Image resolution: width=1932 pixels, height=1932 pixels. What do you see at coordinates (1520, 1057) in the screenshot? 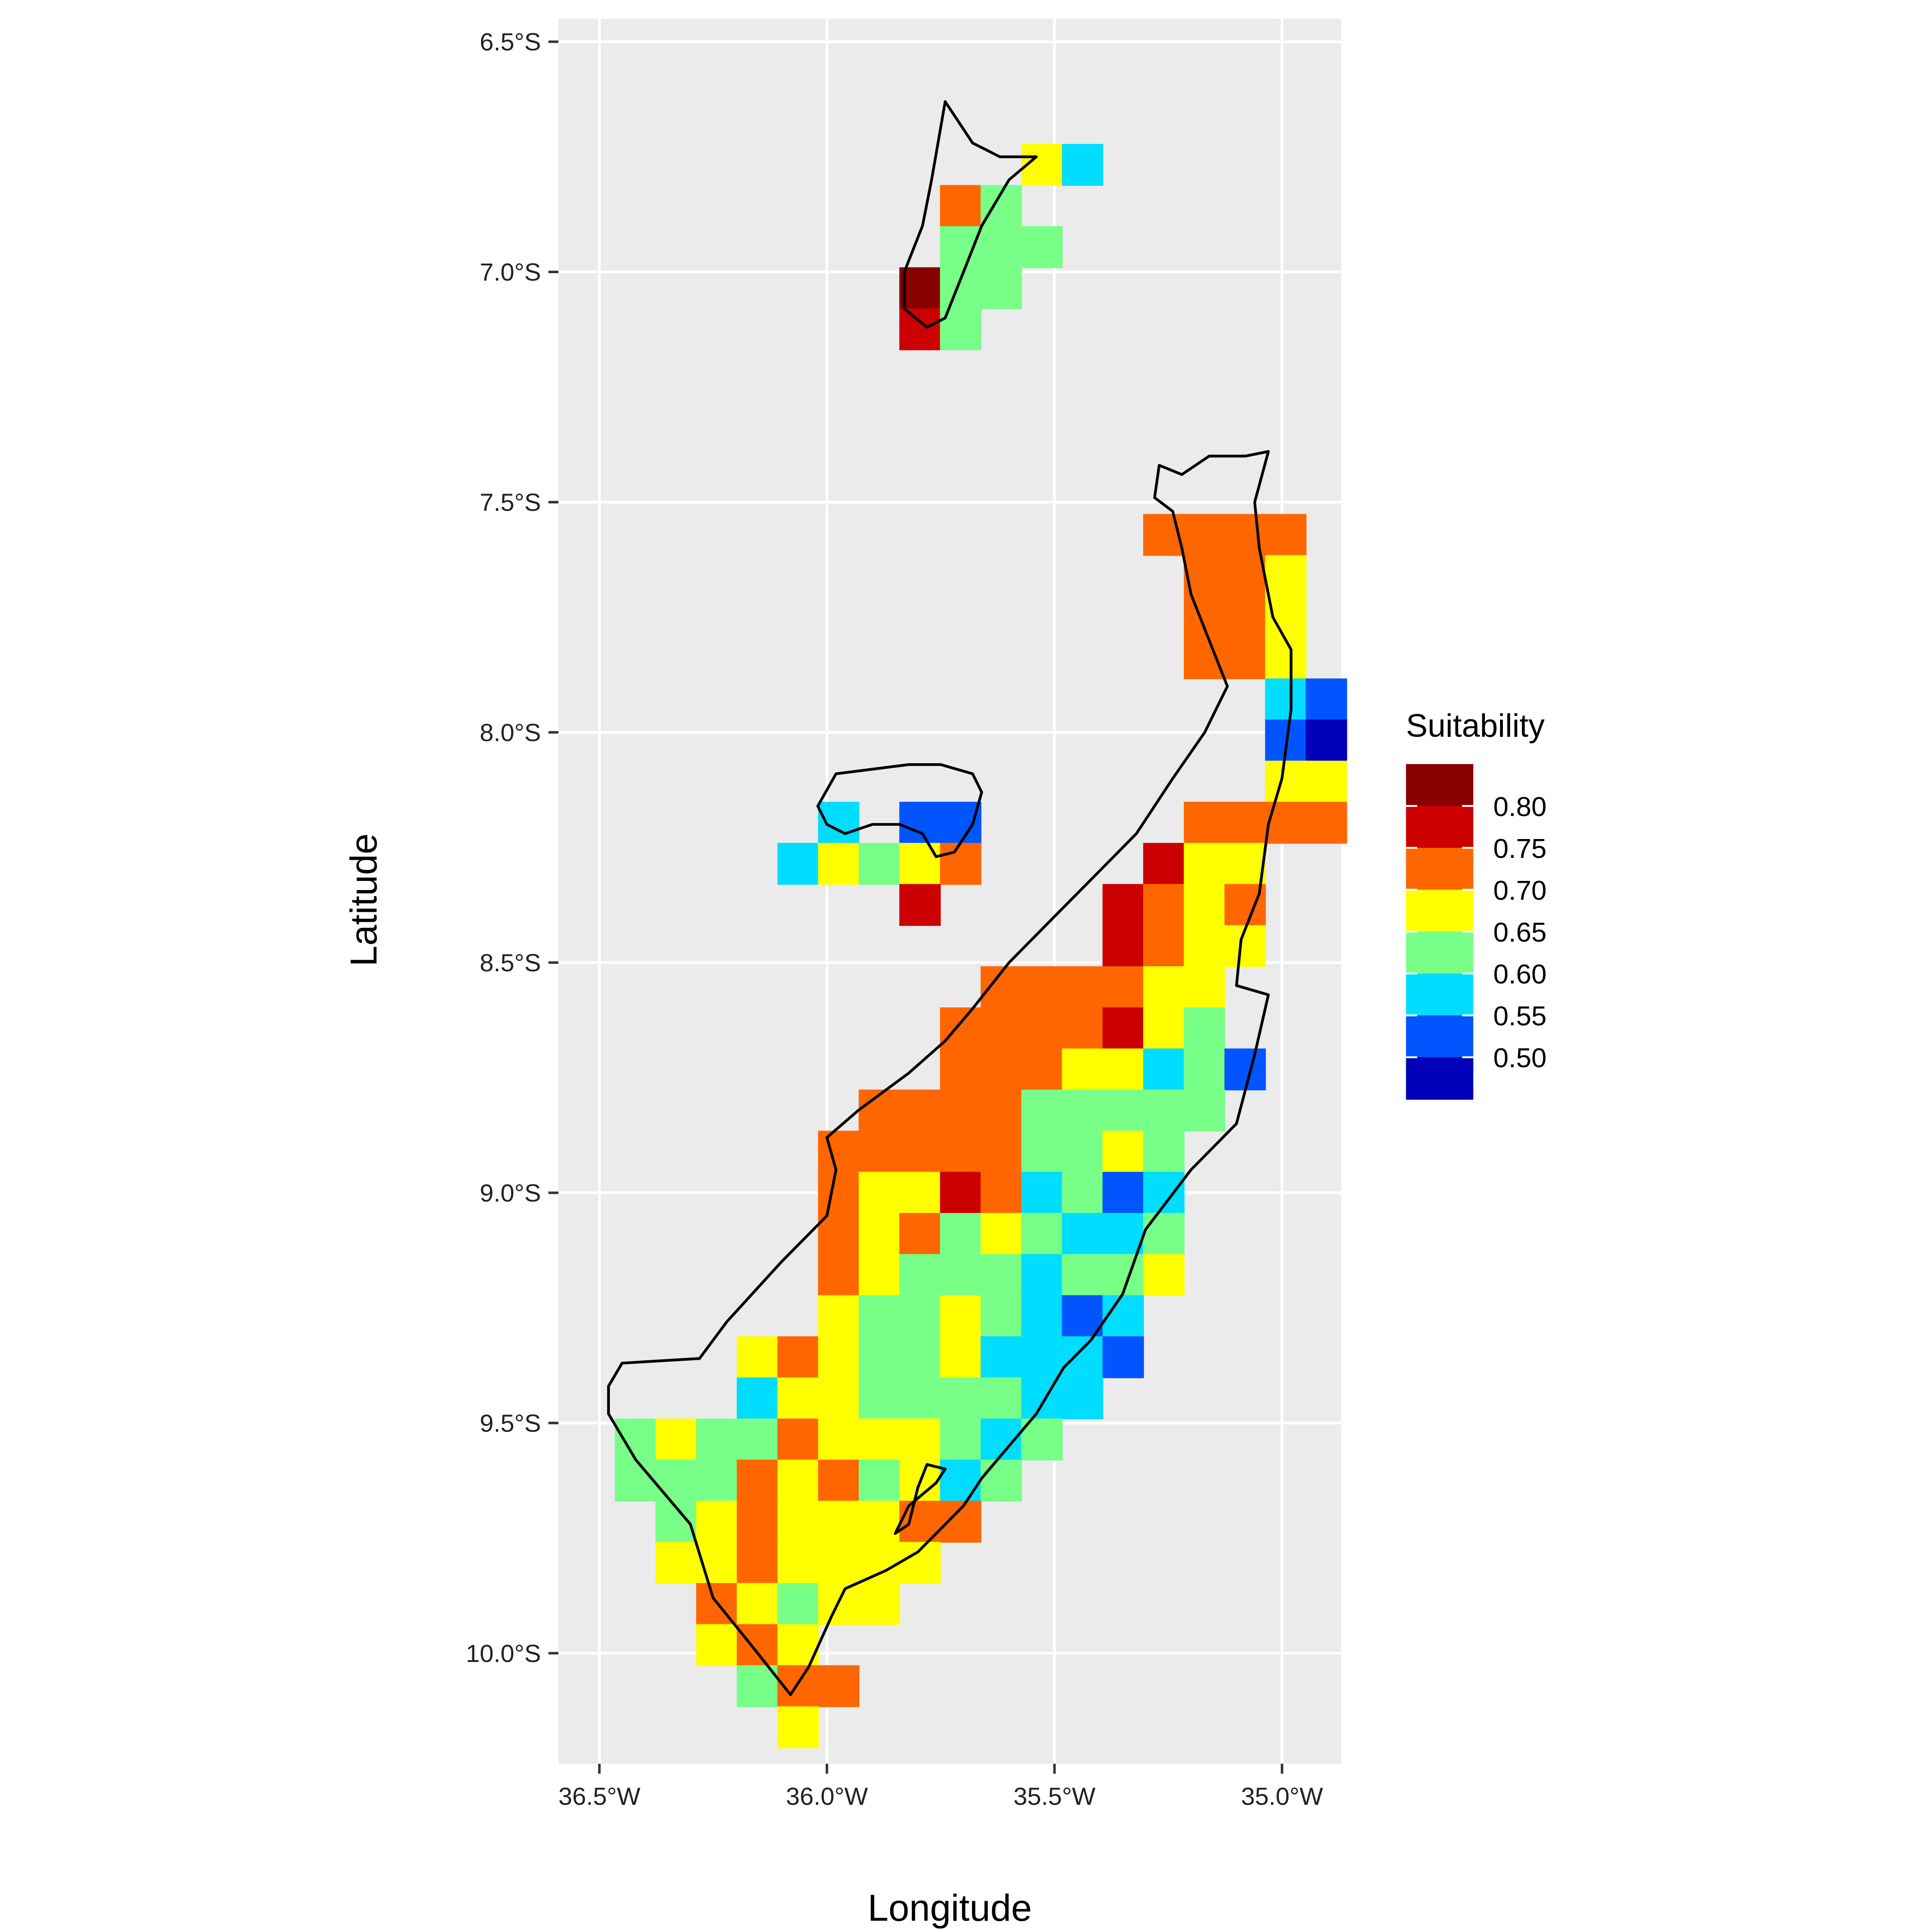
I see `legend-label: 0.50` at bounding box center [1520, 1057].